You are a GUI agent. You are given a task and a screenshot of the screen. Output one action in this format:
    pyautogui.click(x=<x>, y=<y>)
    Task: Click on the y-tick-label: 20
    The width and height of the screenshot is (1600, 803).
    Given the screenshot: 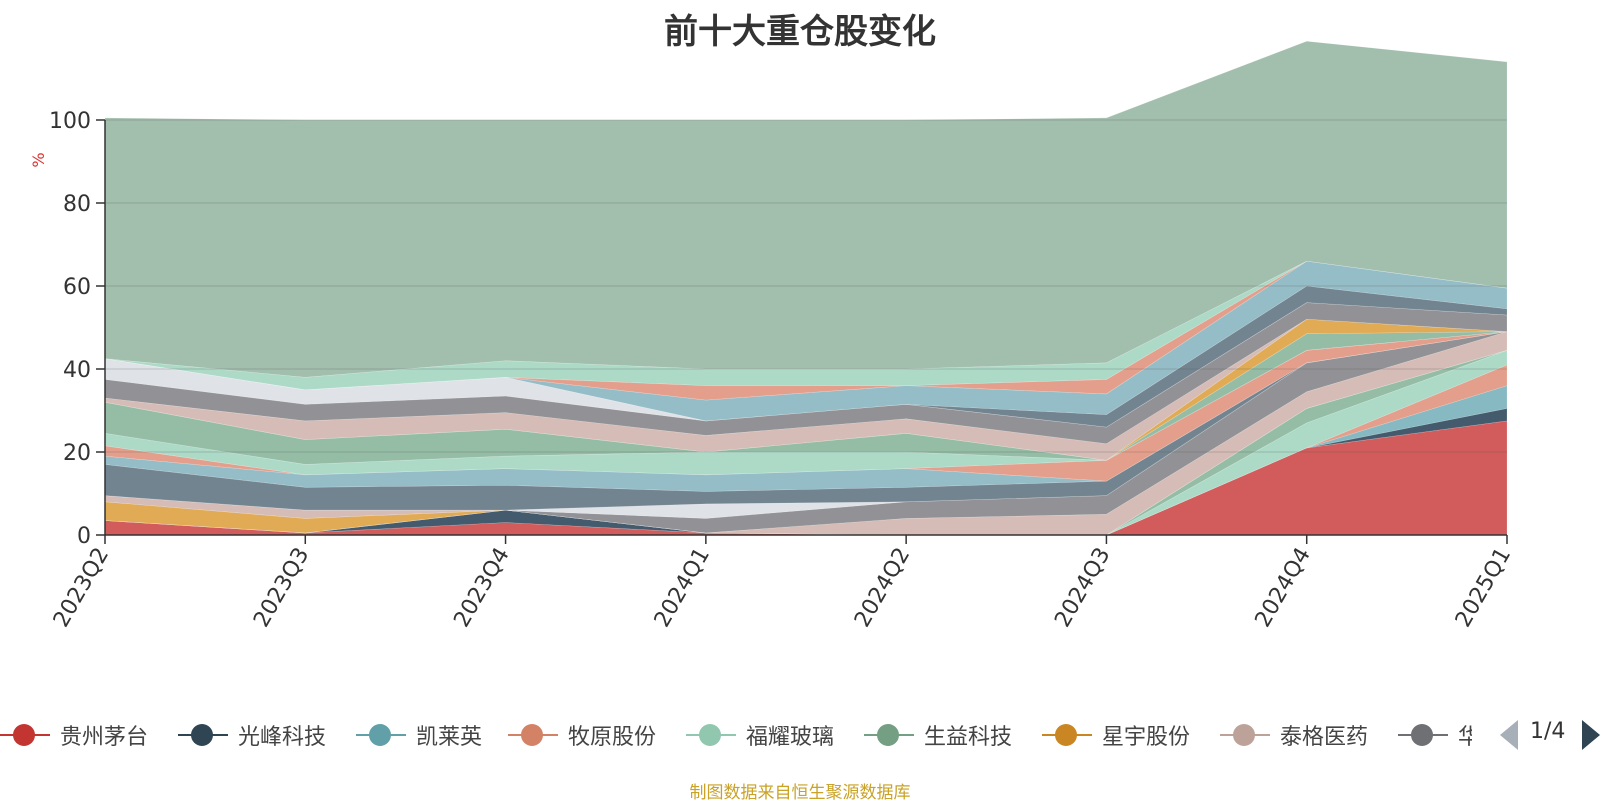 What is the action you would take?
    pyautogui.click(x=77, y=453)
    